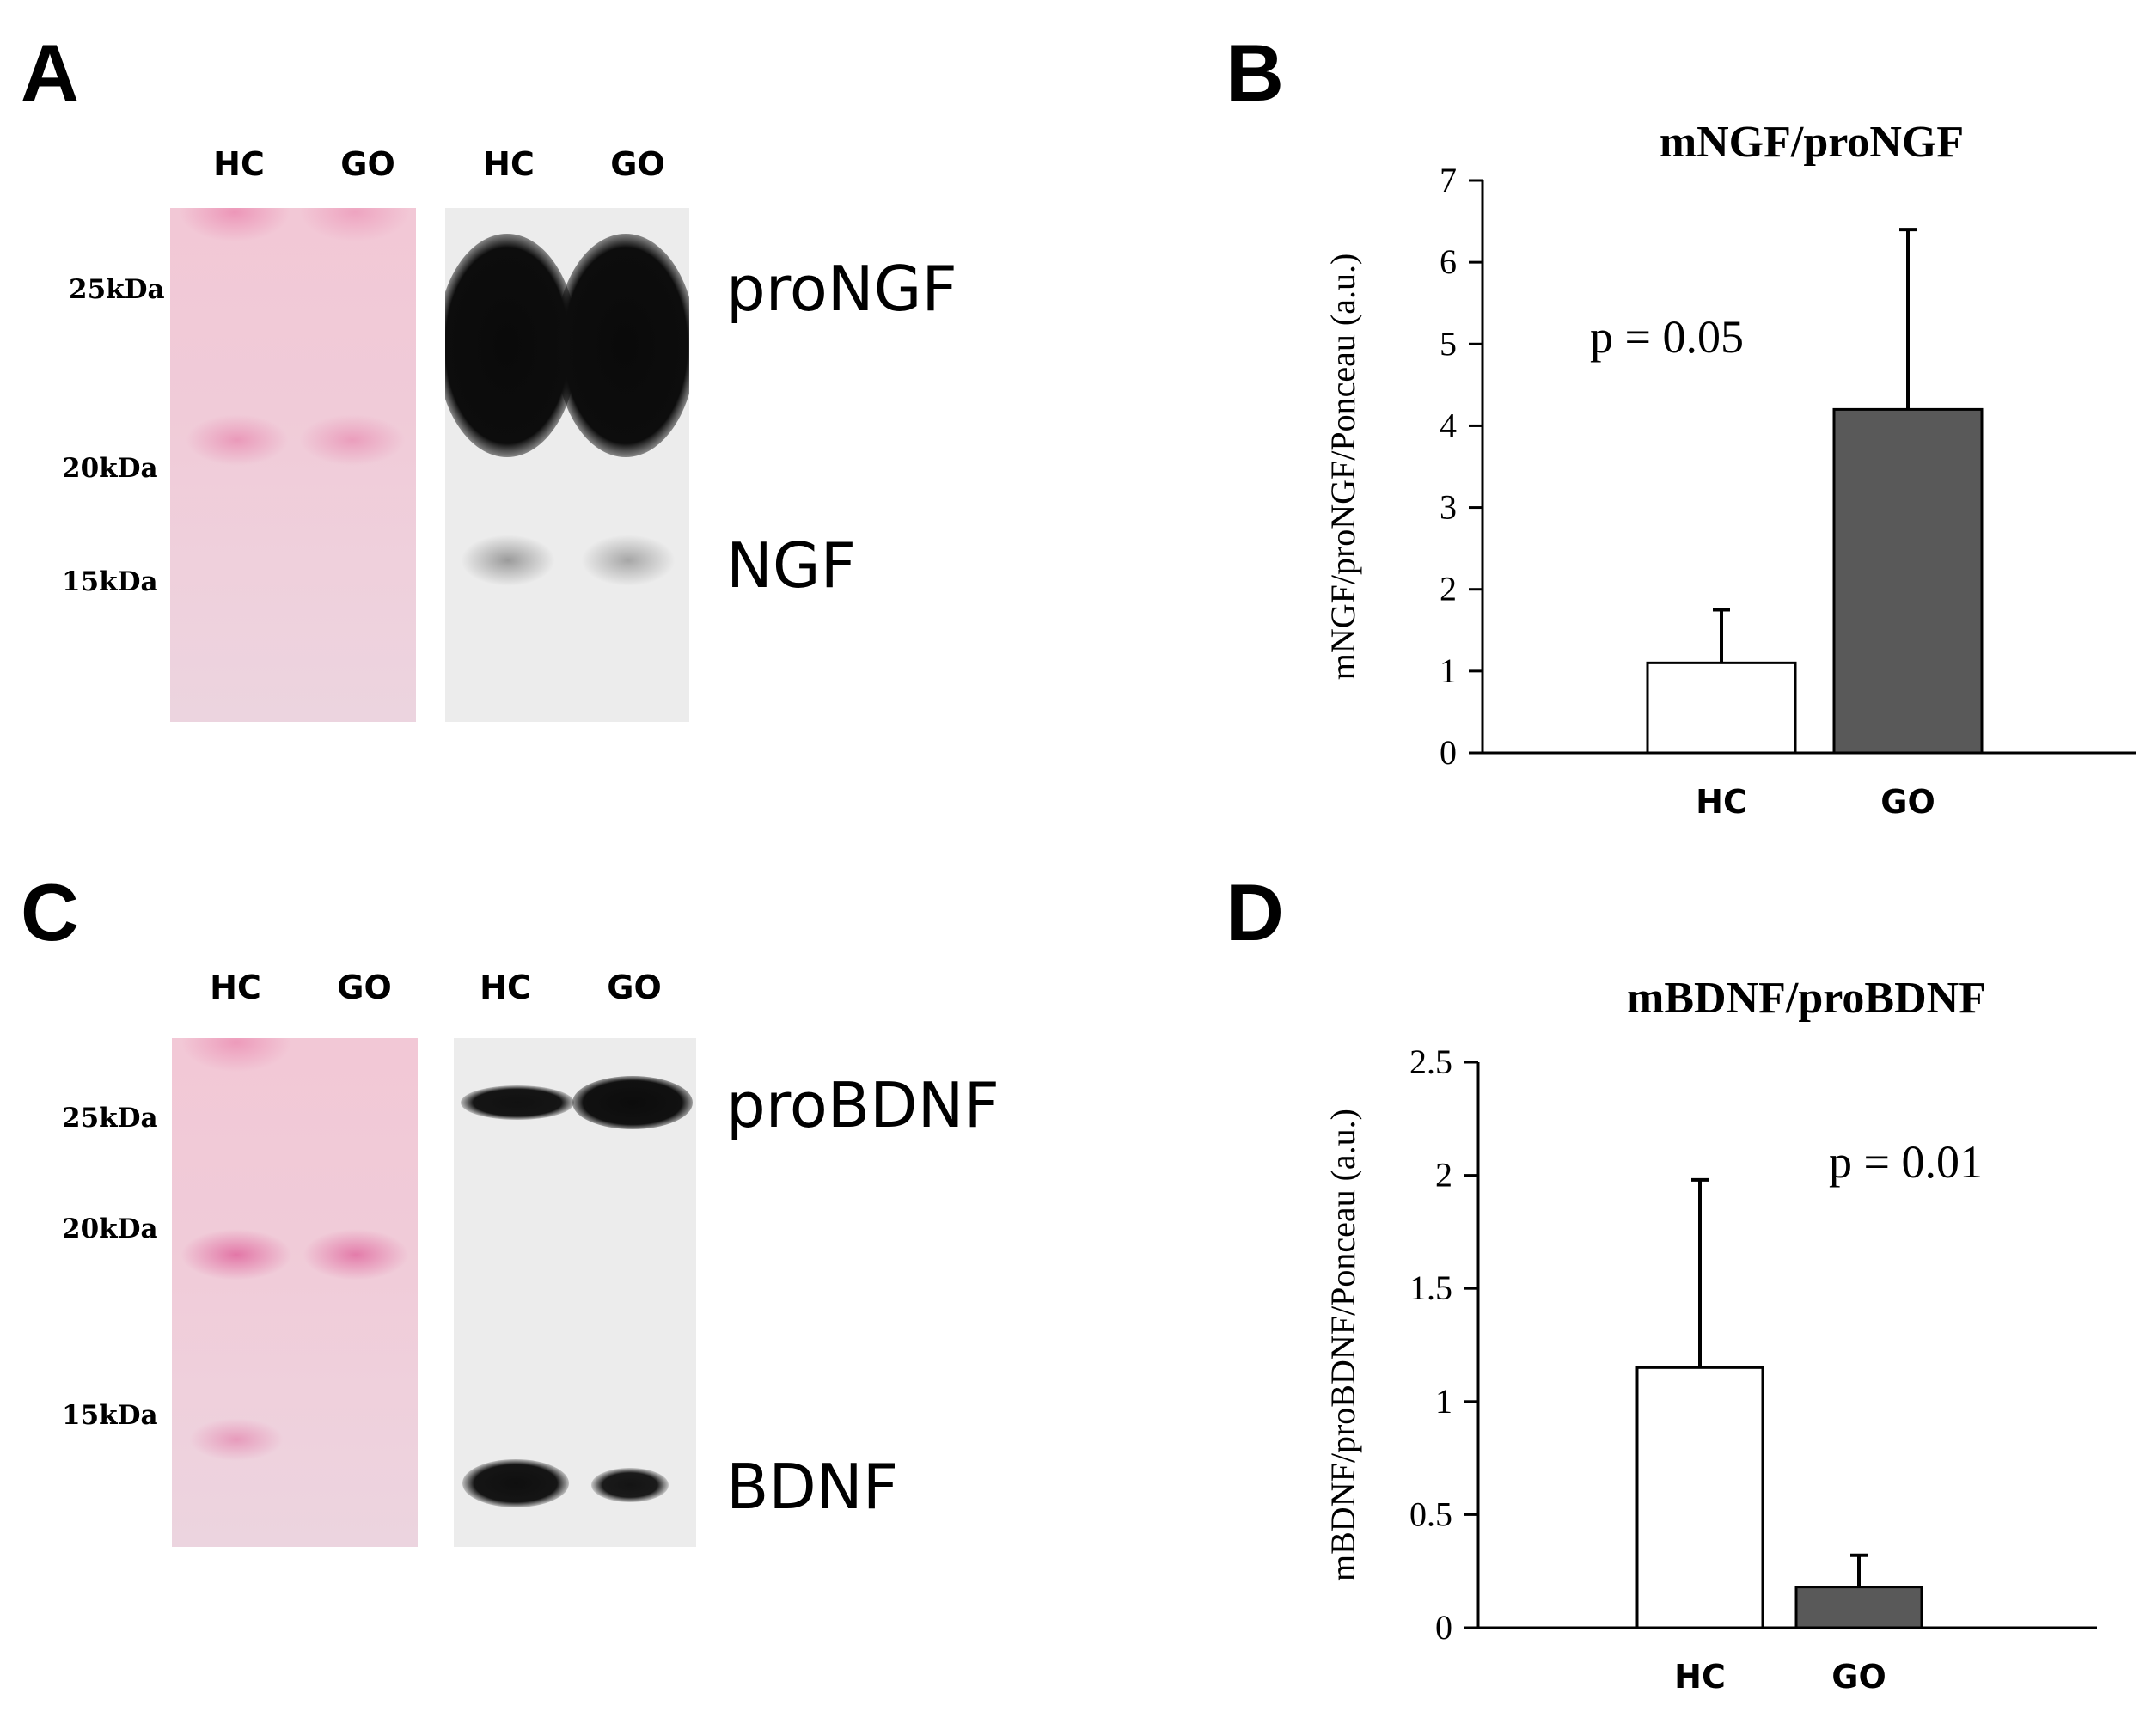 The height and width of the screenshot is (1736, 2152). What do you see at coordinates (791, 565) in the screenshot?
I see `band-label-ngf: NGF` at bounding box center [791, 565].